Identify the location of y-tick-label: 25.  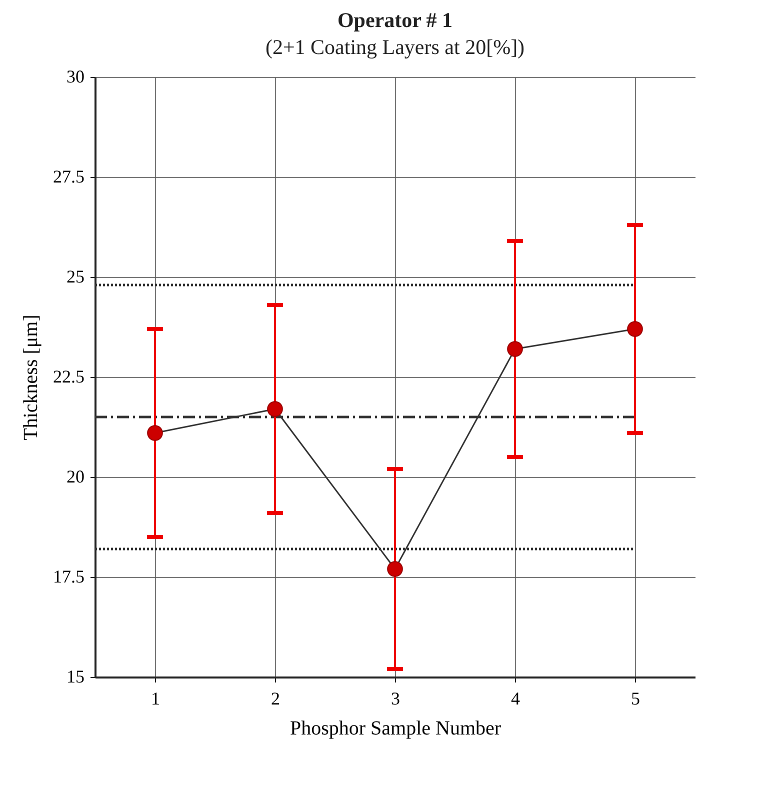
(75, 276).